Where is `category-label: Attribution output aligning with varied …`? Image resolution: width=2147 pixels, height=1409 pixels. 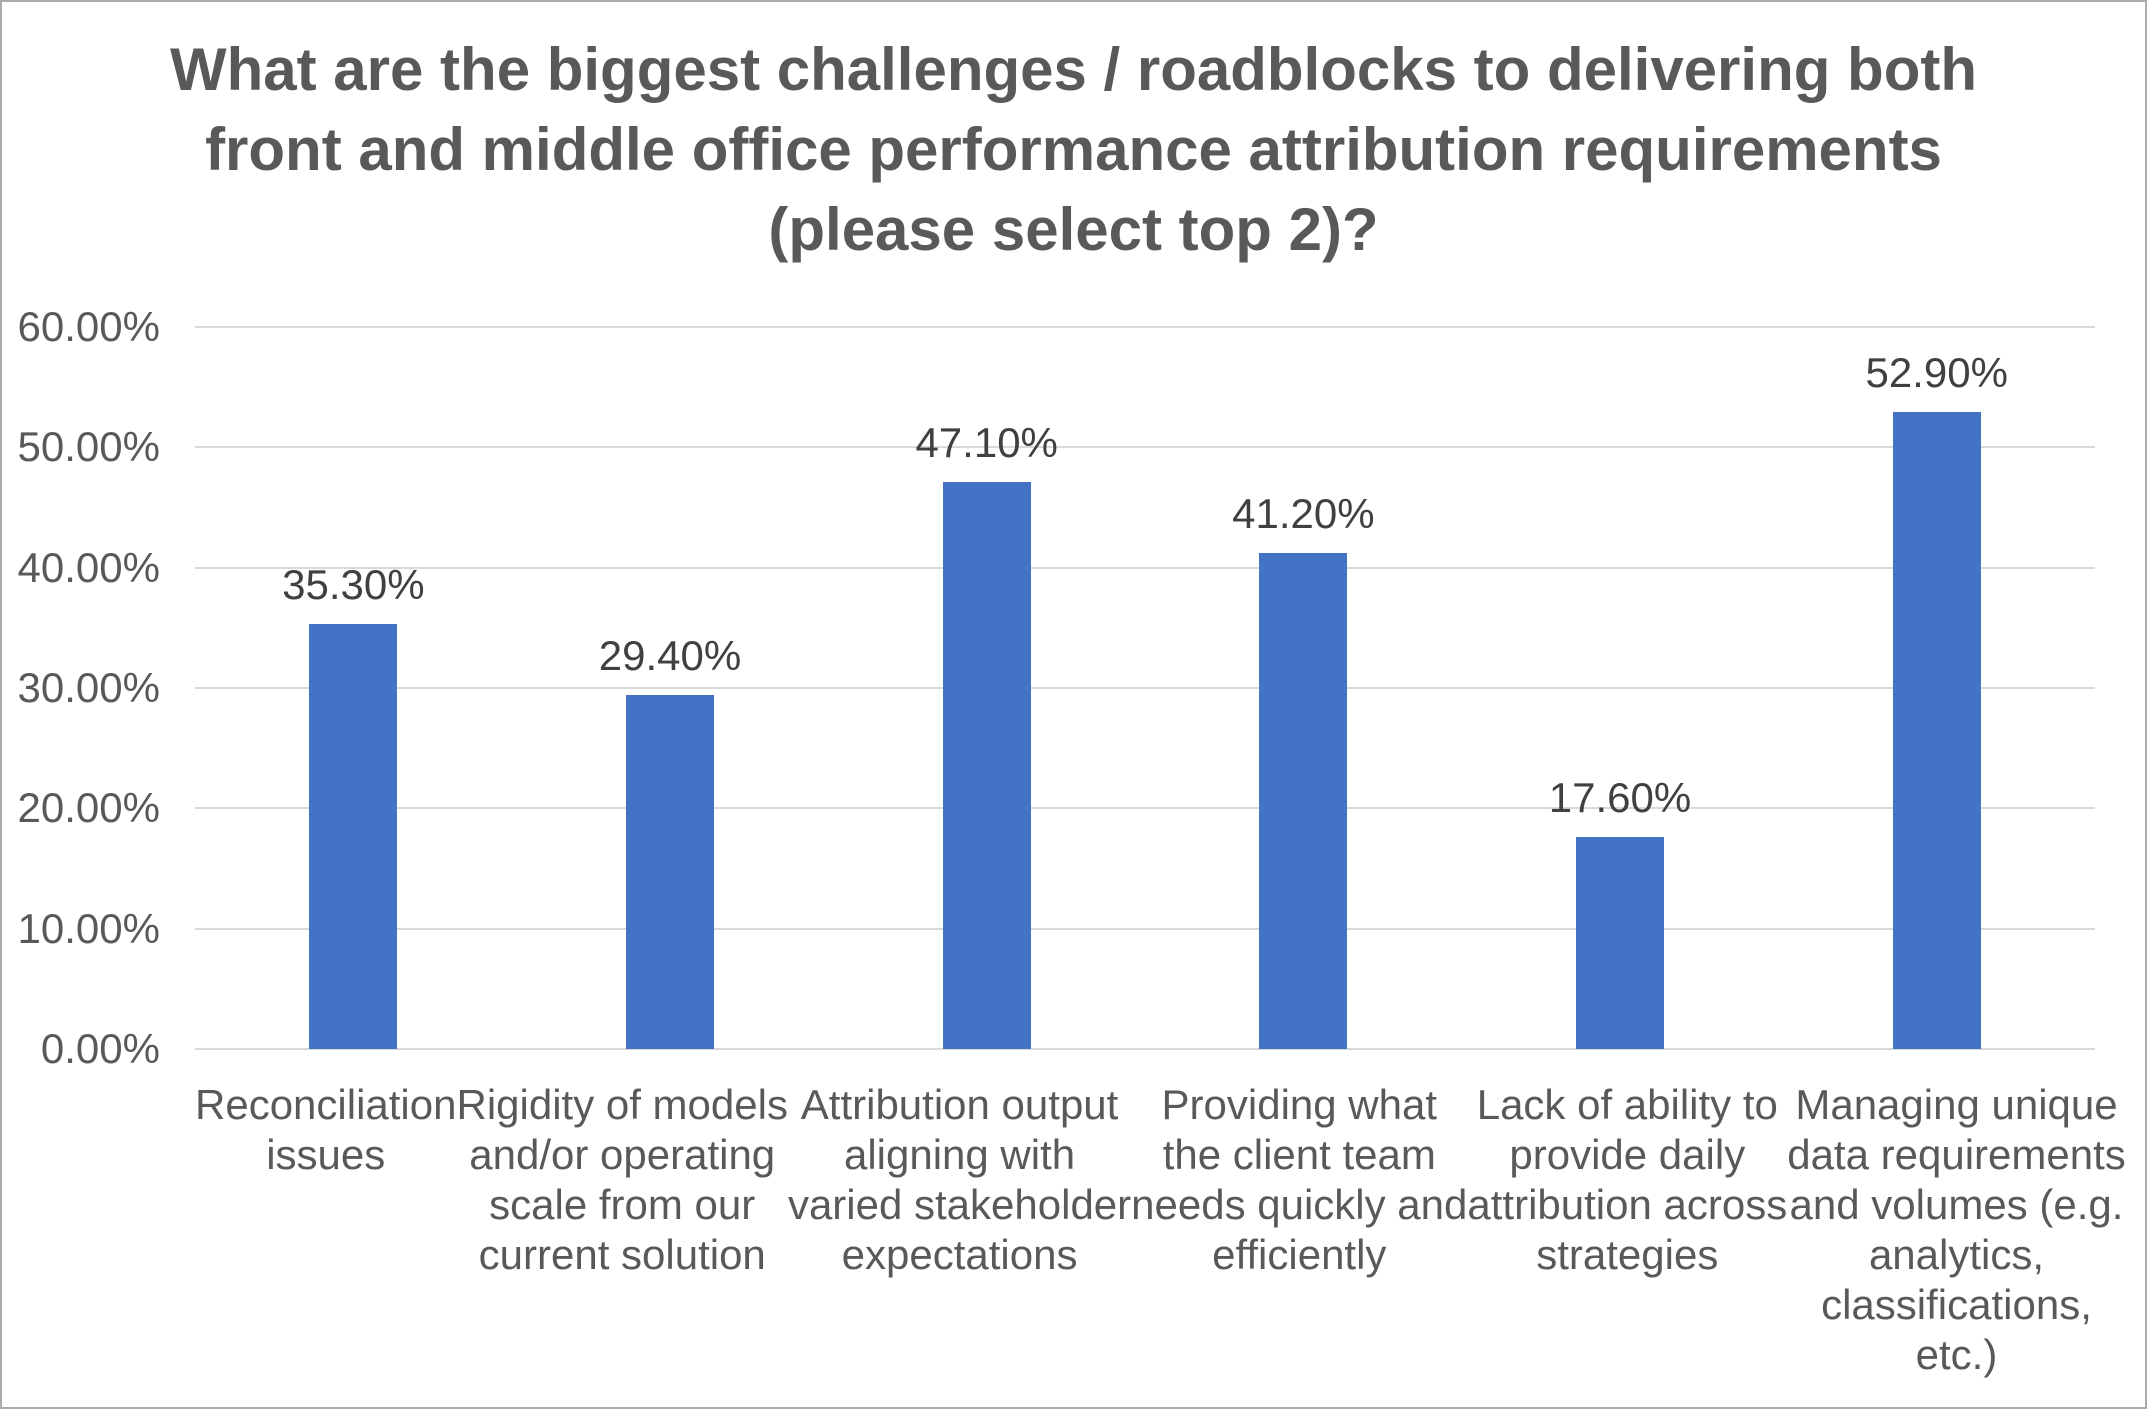
category-label: Attribution output aligning with varied … is located at coordinates (959, 1179).